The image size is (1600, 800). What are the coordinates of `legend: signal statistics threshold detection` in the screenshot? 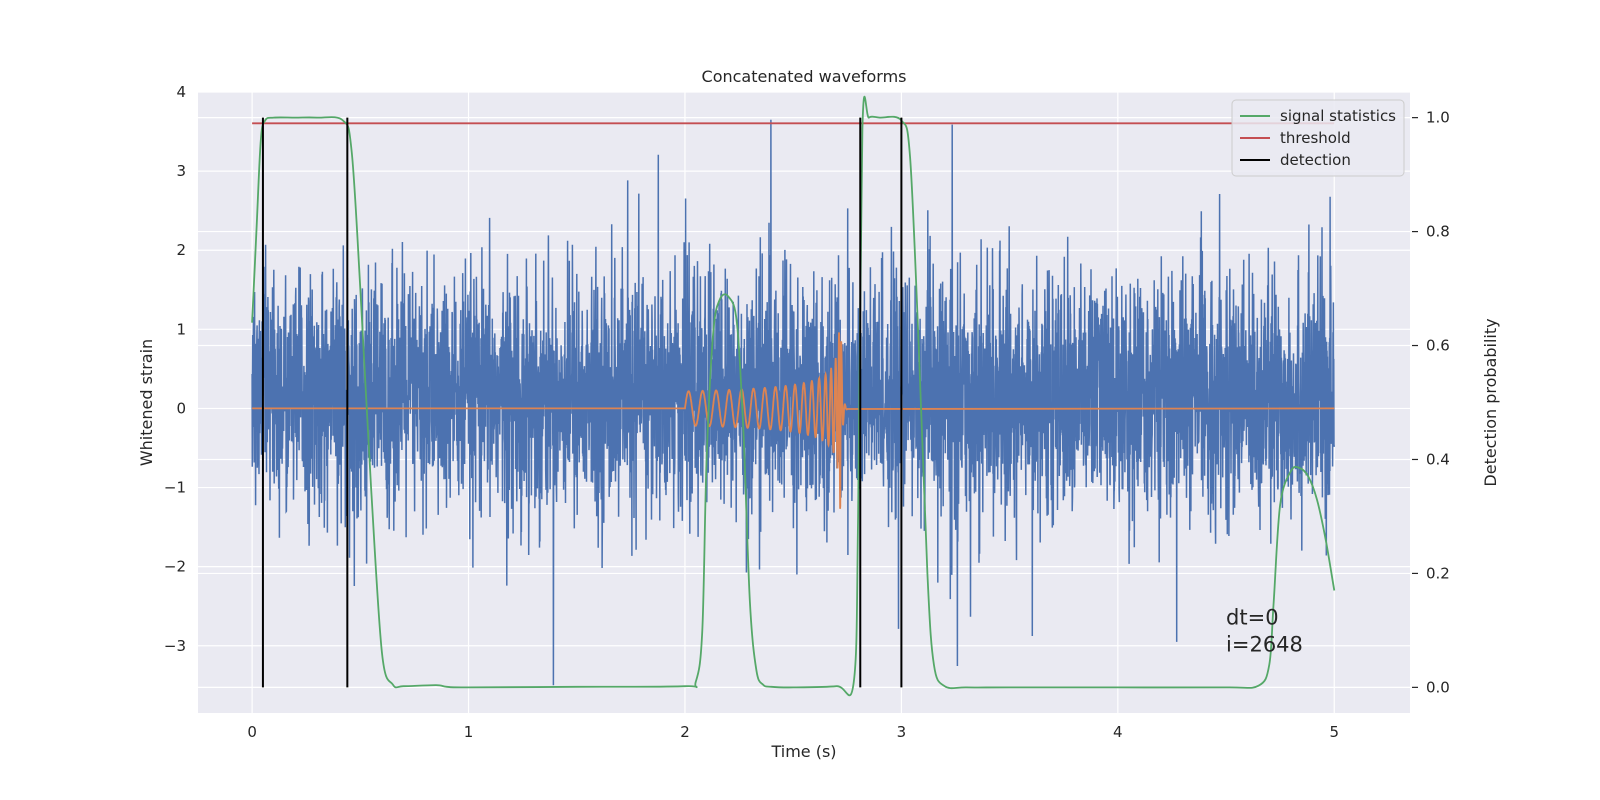 It's located at (1318, 138).